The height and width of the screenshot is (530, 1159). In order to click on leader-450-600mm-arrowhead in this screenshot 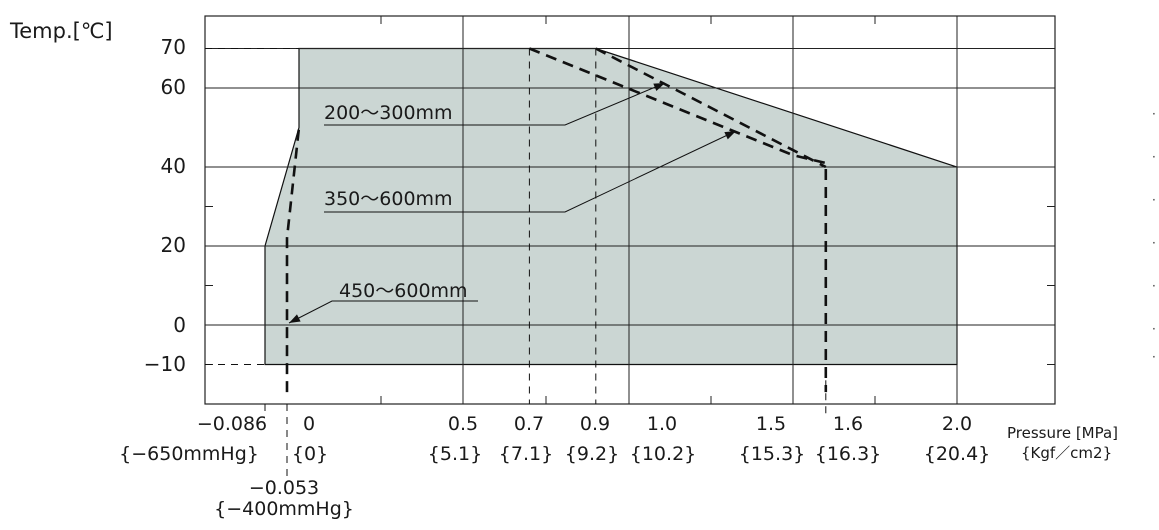, I will do `click(295, 318)`.